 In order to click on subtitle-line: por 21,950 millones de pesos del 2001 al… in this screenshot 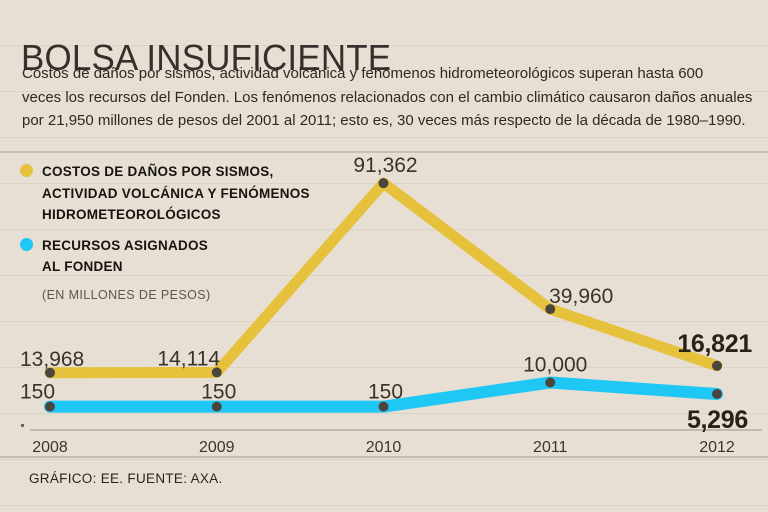, I will do `click(384, 120)`.